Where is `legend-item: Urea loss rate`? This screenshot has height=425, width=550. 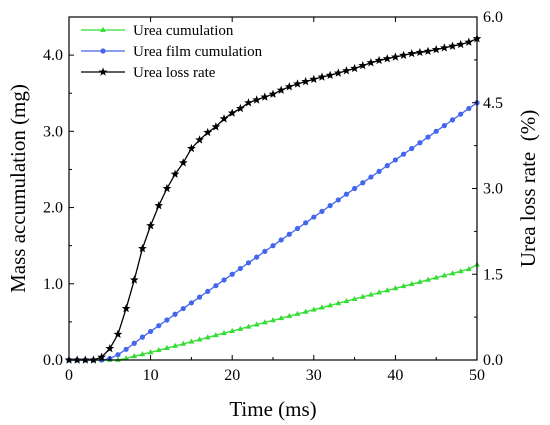 legend-item: Urea loss rate is located at coordinates (148, 73).